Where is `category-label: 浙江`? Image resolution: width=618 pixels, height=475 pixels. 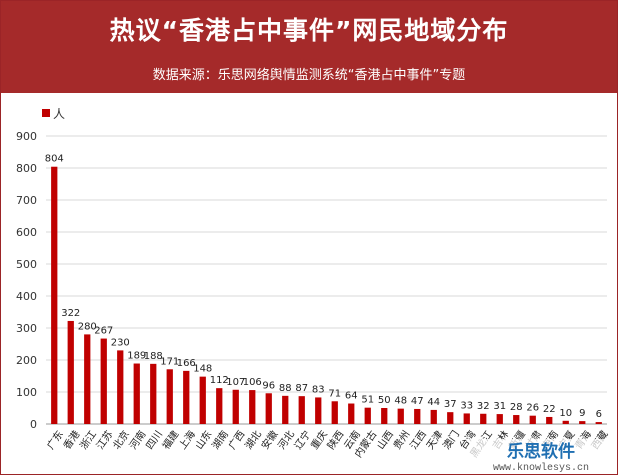 category-label: 浙江 is located at coordinates (88, 440).